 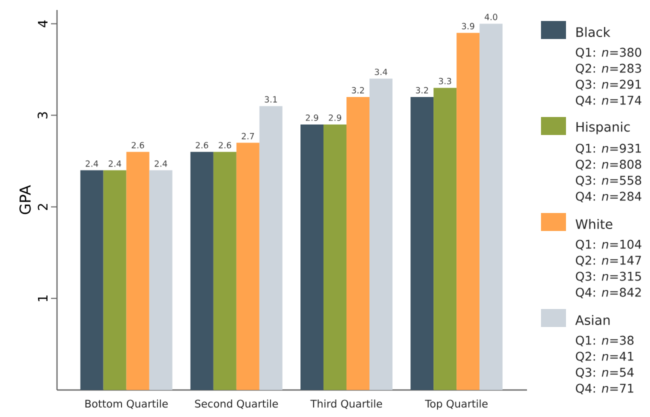 What do you see at coordinates (43, 115) in the screenshot?
I see `y-tick-label: 3` at bounding box center [43, 115].